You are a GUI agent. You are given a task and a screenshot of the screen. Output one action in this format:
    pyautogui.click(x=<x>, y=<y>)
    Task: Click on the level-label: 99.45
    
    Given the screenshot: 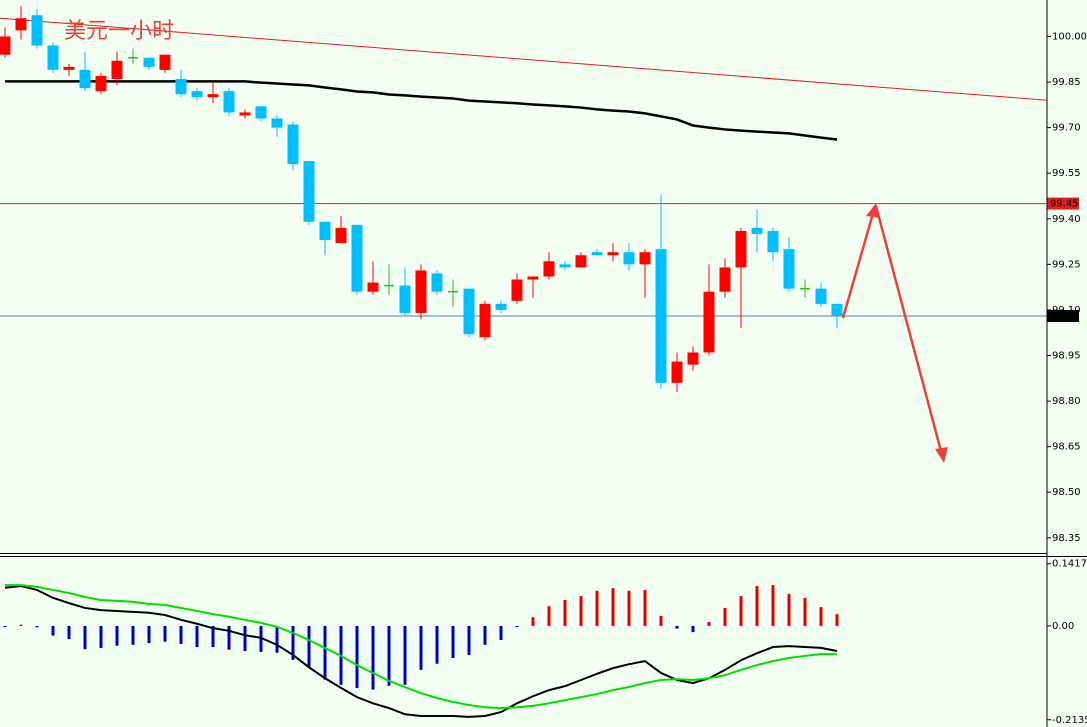 What is the action you would take?
    pyautogui.click(x=1064, y=204)
    